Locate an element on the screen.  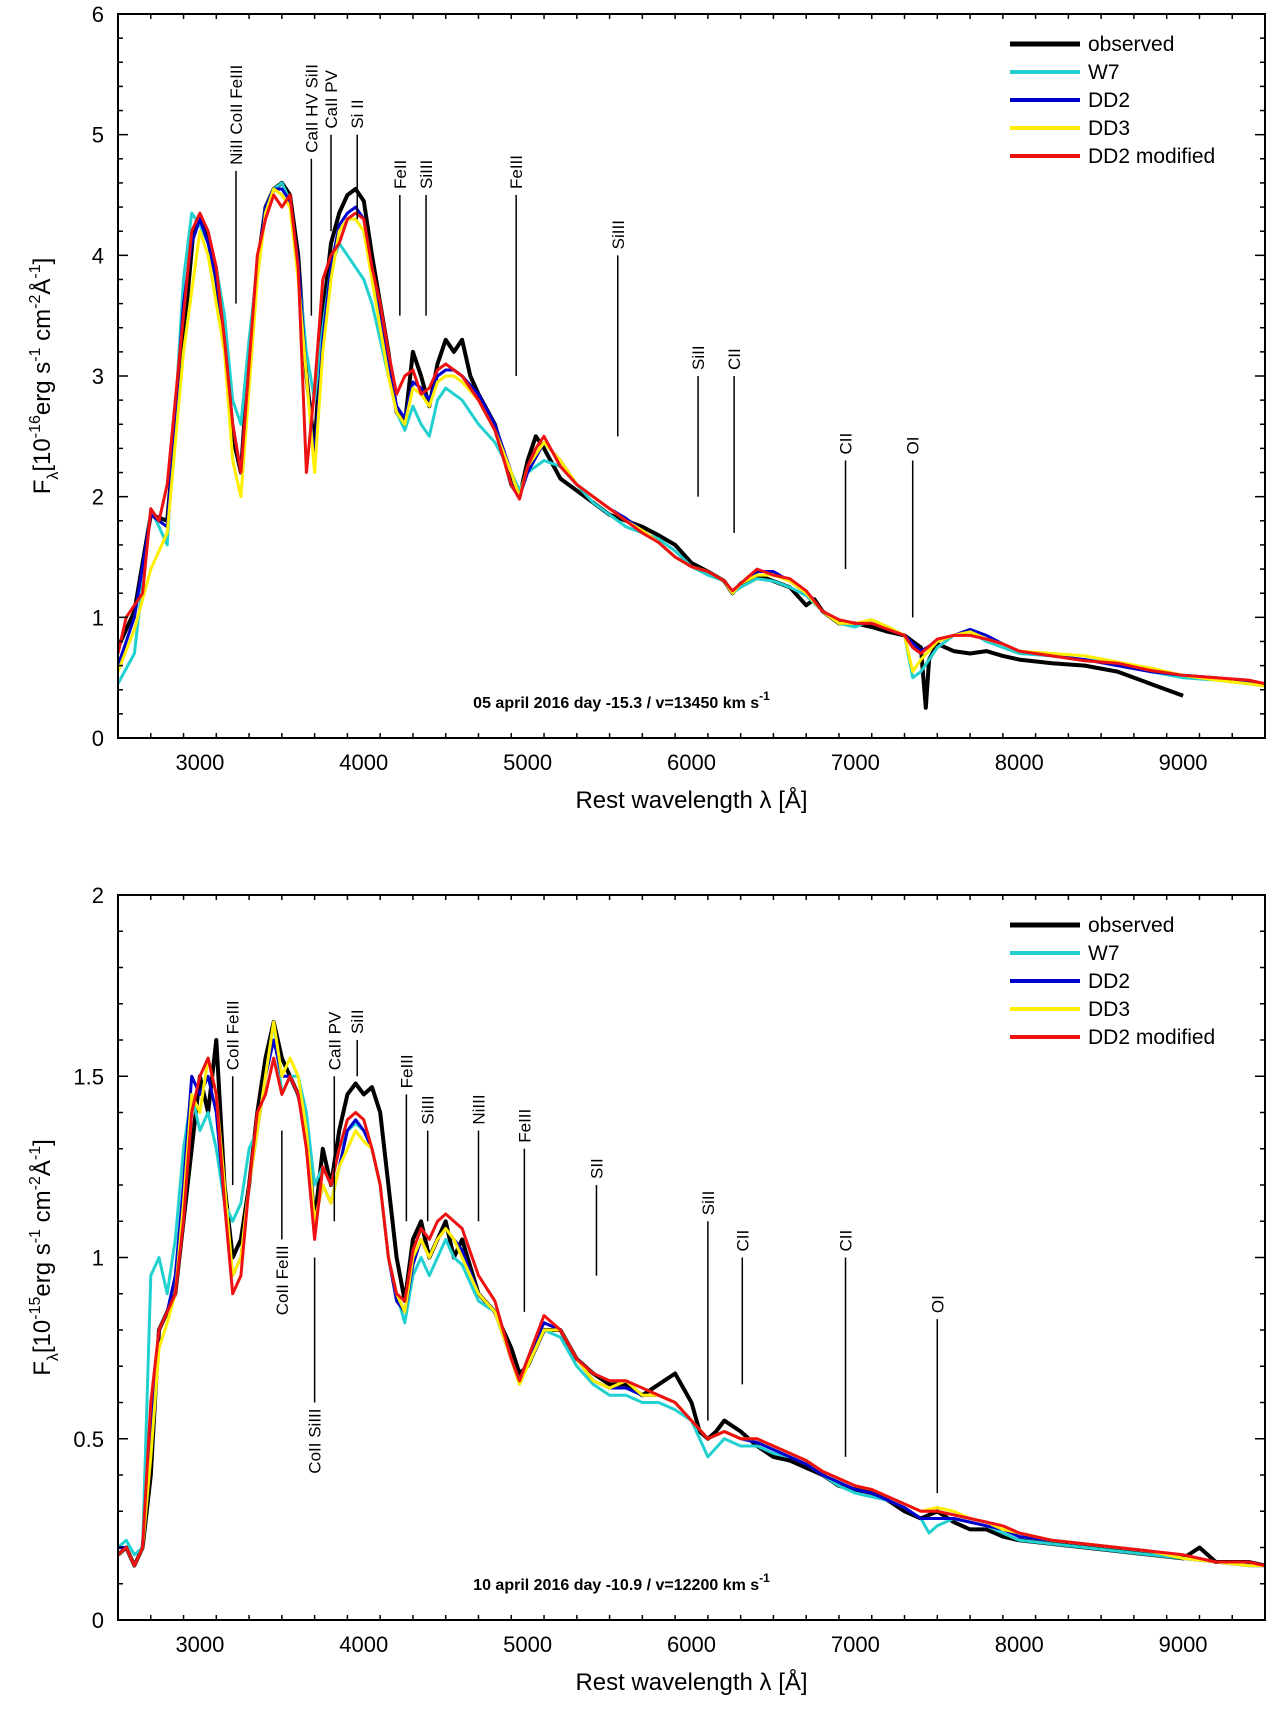
top-xtick-label: 5000 is located at coordinates (527, 762).